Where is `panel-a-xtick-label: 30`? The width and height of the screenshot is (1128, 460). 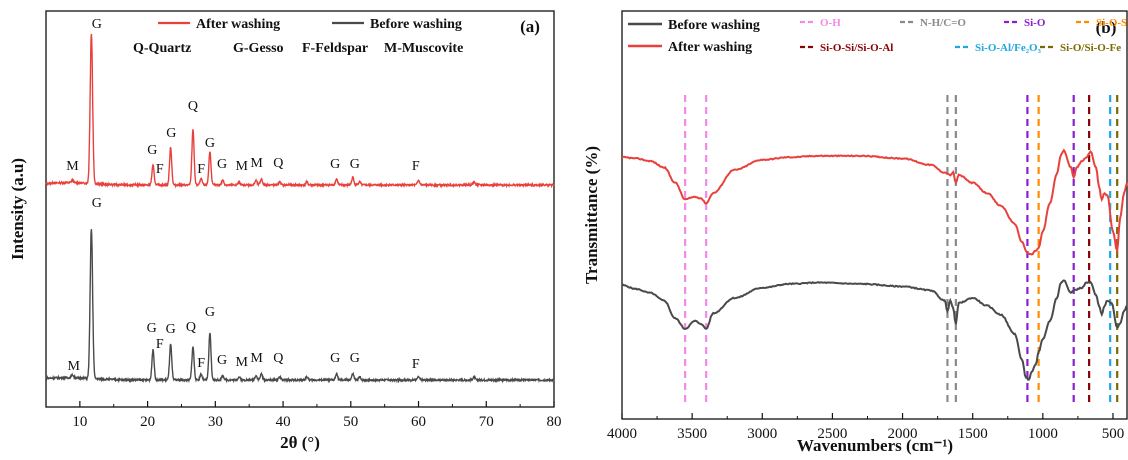 panel-a-xtick-label: 30 is located at coordinates (215, 422).